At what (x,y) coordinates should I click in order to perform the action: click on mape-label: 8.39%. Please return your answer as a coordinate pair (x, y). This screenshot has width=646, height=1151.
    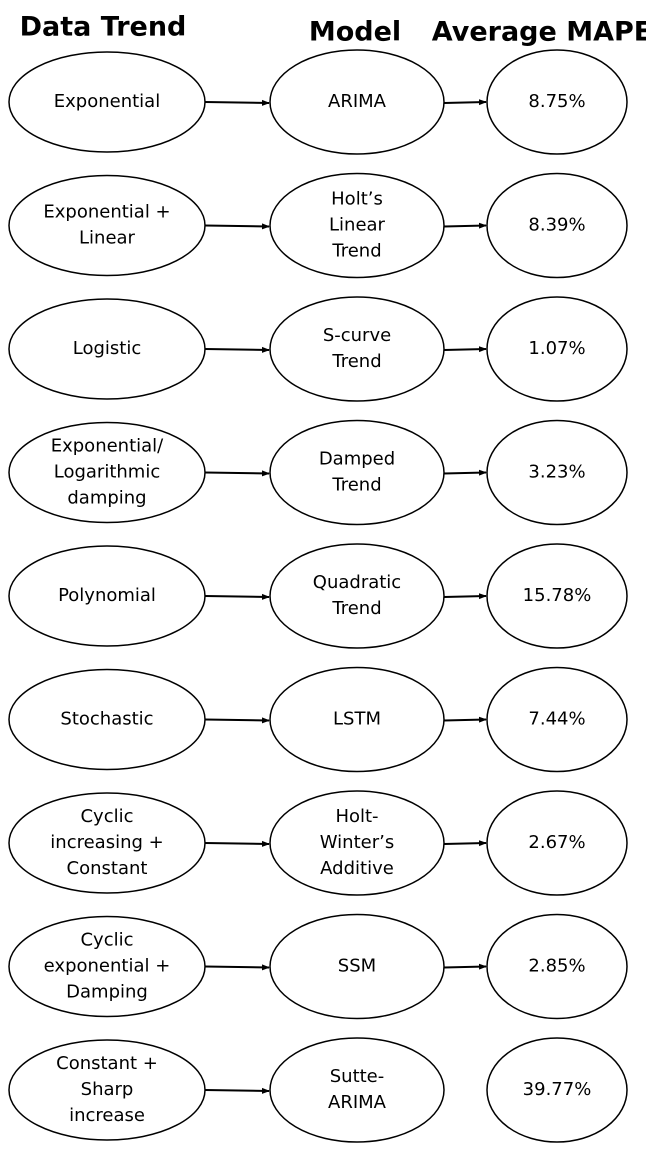
    Looking at the image, I should click on (556, 225).